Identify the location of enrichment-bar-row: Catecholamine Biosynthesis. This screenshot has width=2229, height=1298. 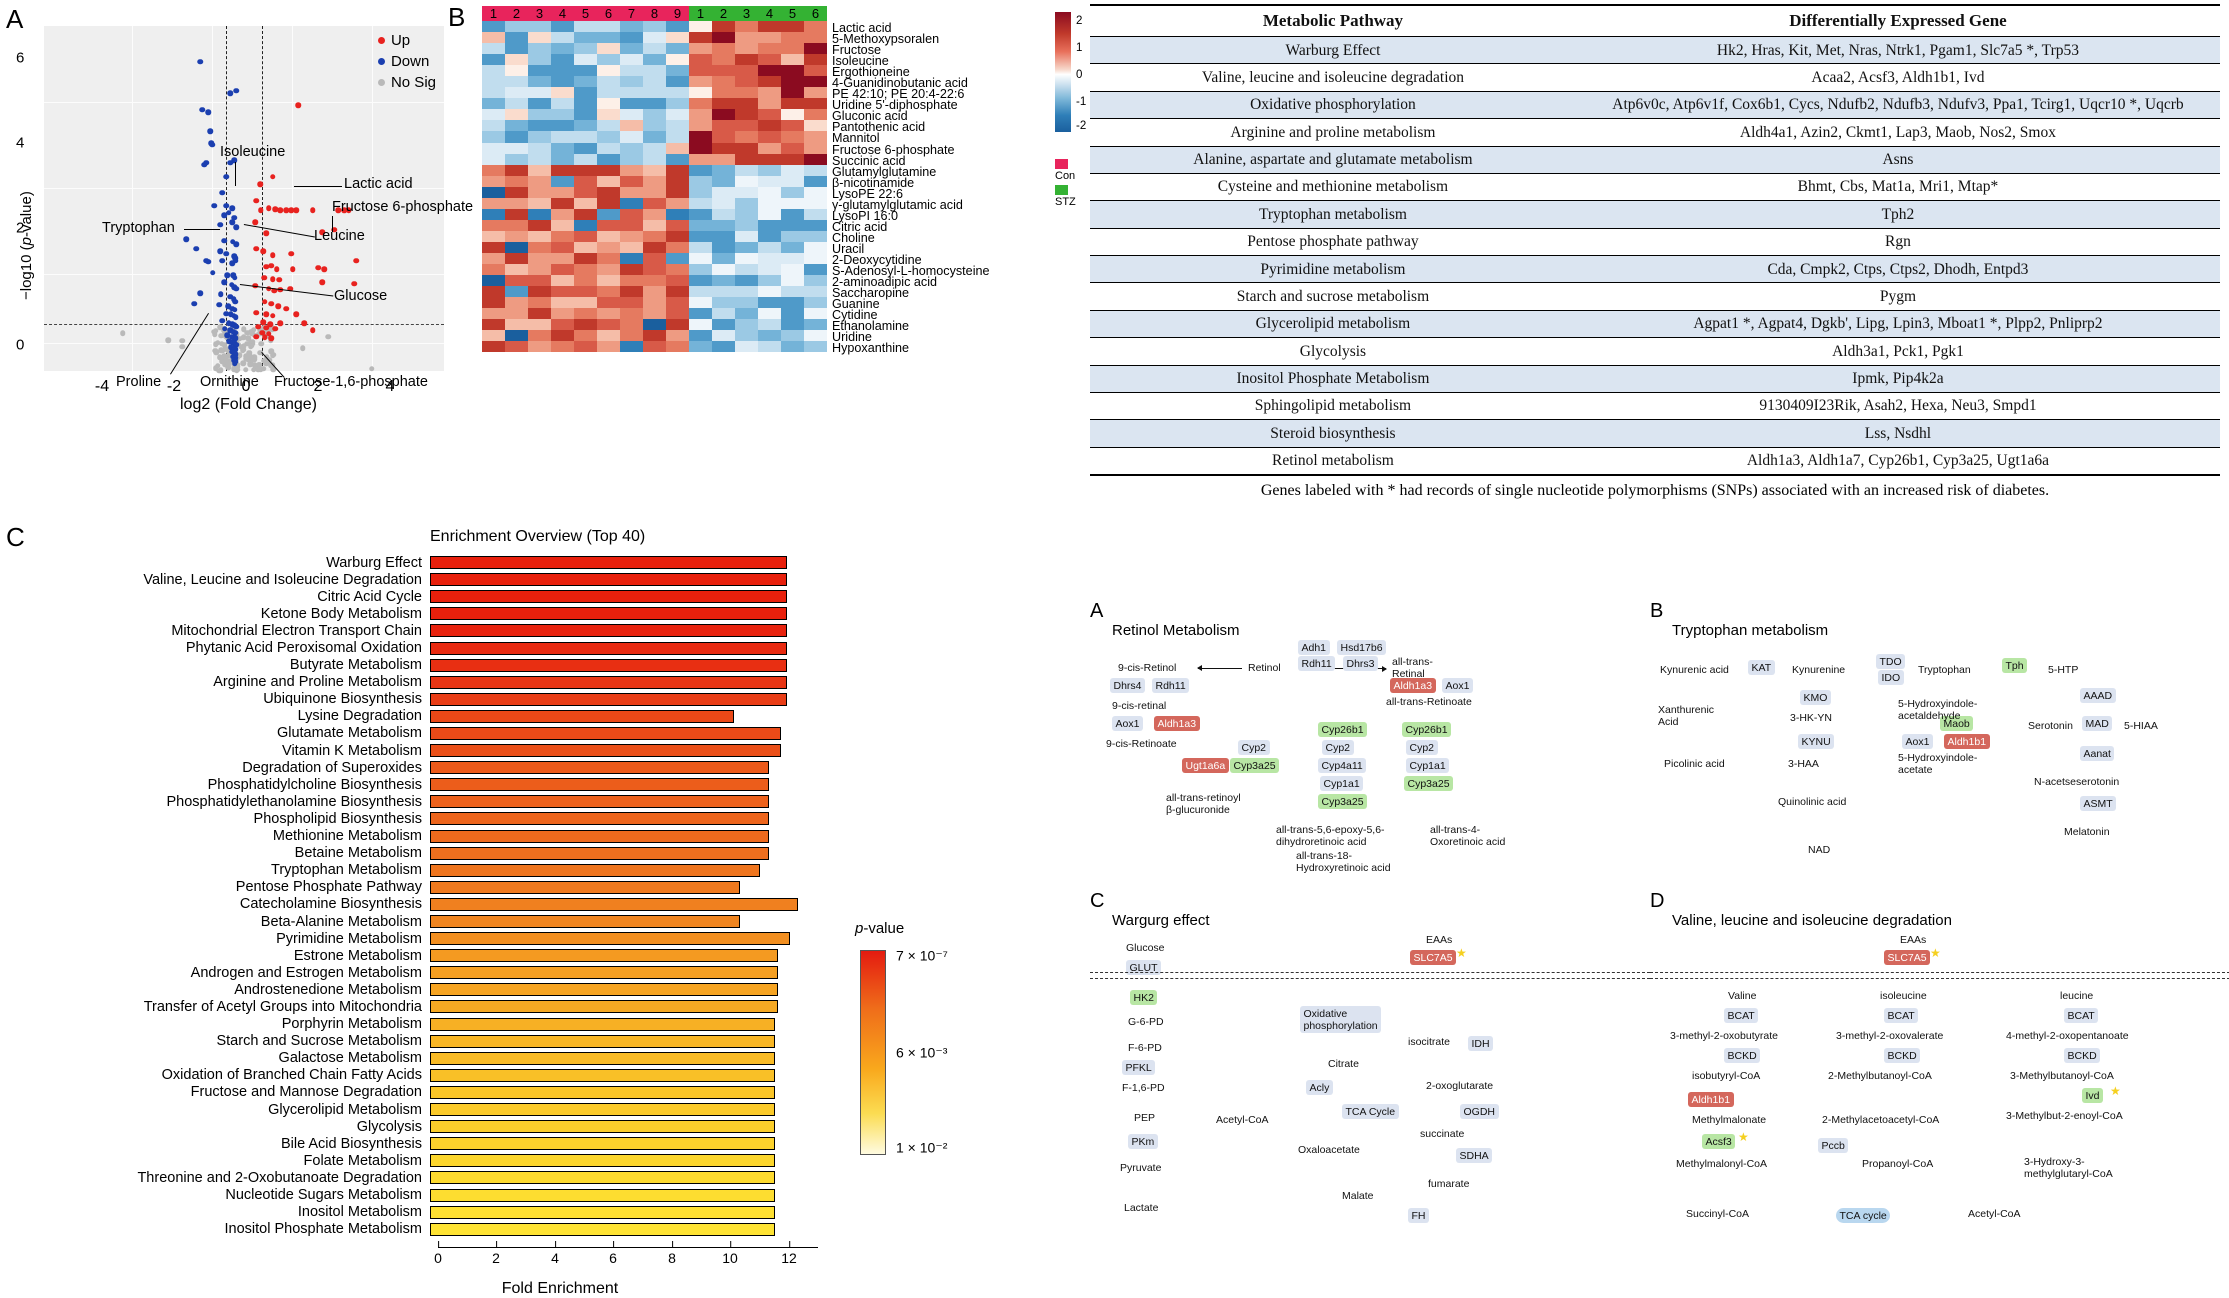
(545, 904).